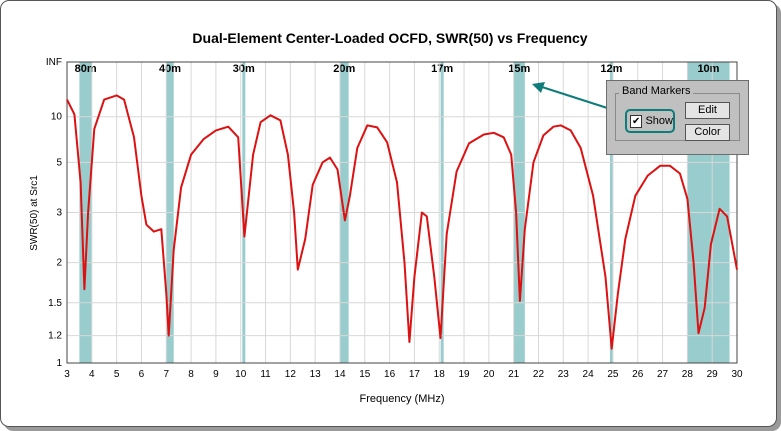 The height and width of the screenshot is (431, 781). What do you see at coordinates (142, 374) in the screenshot?
I see `x-tick-label: 6` at bounding box center [142, 374].